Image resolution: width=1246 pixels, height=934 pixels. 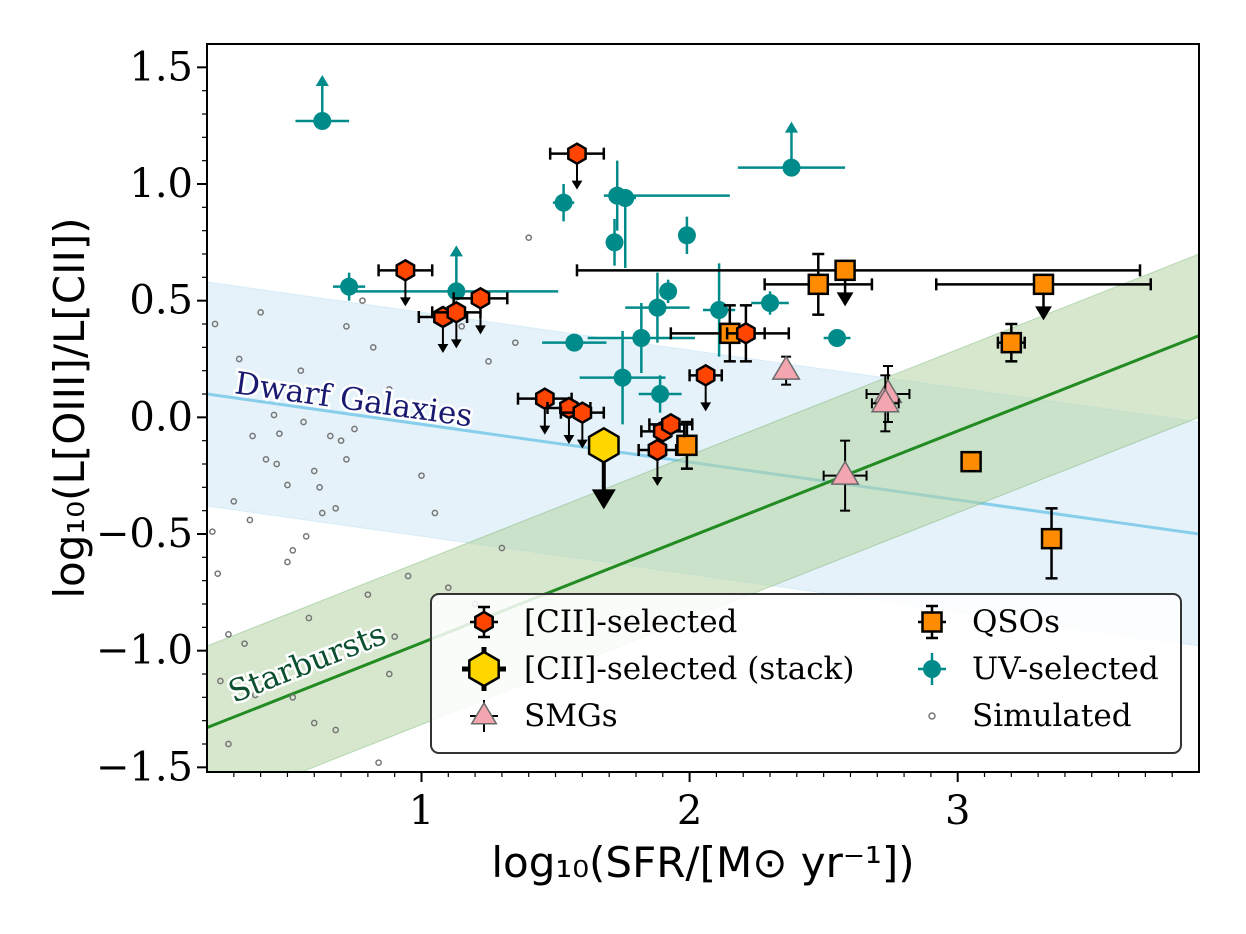 I want to click on legend-entry: UV-selected, so click(x=1038, y=669).